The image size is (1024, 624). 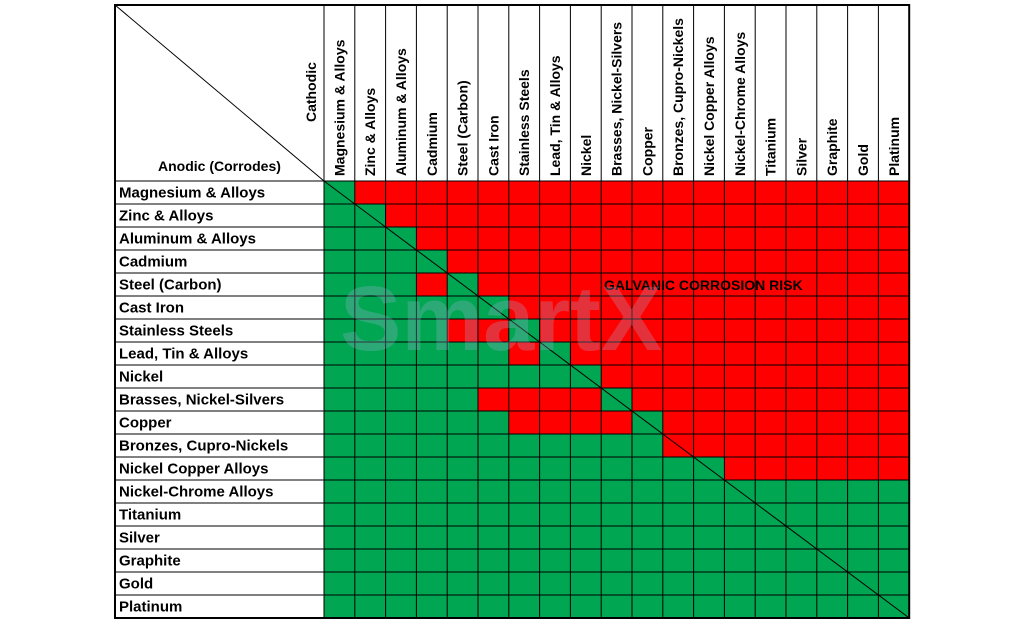 I want to click on column-label: Magnesium & Alloys, so click(x=339, y=107).